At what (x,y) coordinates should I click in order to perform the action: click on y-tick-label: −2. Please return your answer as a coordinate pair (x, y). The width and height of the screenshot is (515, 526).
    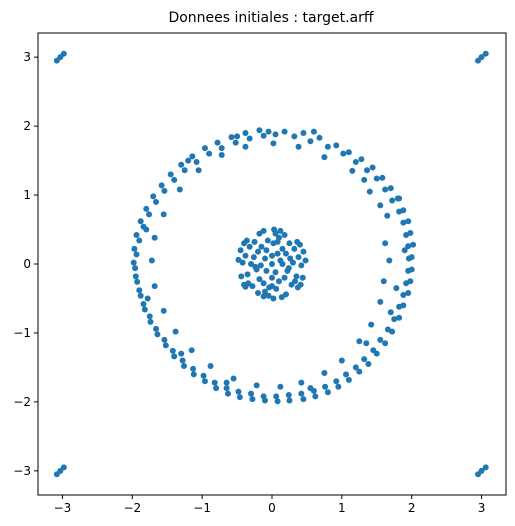
    Looking at the image, I should click on (22, 402).